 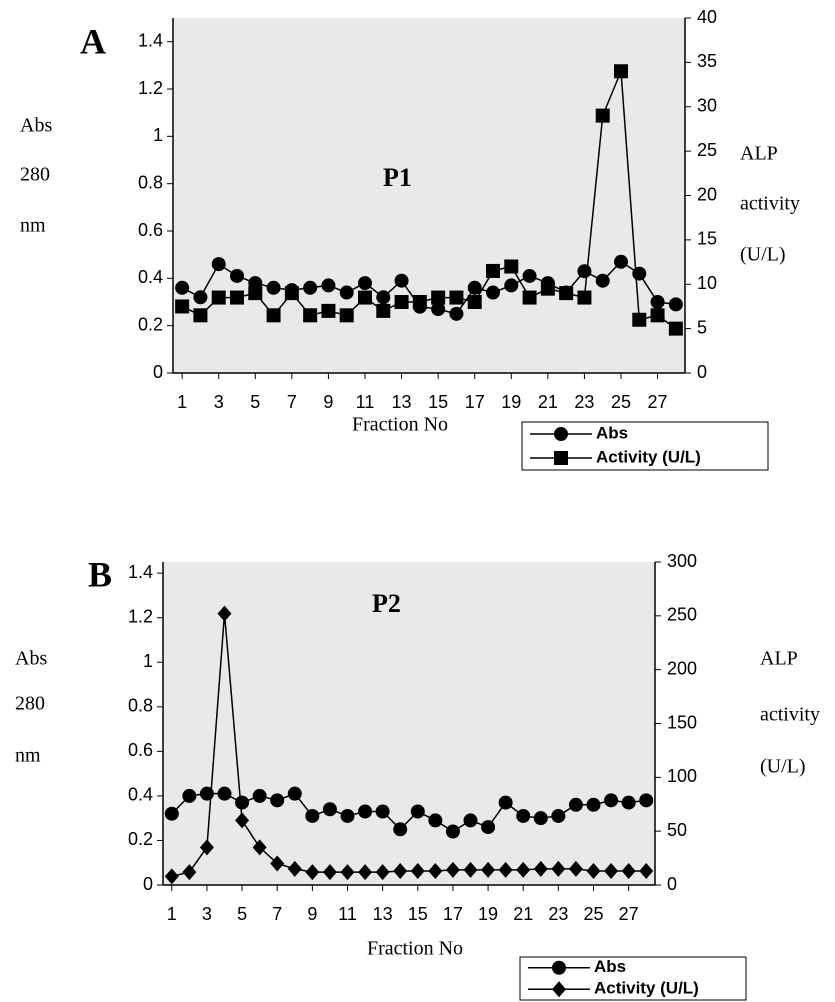 What do you see at coordinates (93, 41) in the screenshot?
I see `panel-label: A` at bounding box center [93, 41].